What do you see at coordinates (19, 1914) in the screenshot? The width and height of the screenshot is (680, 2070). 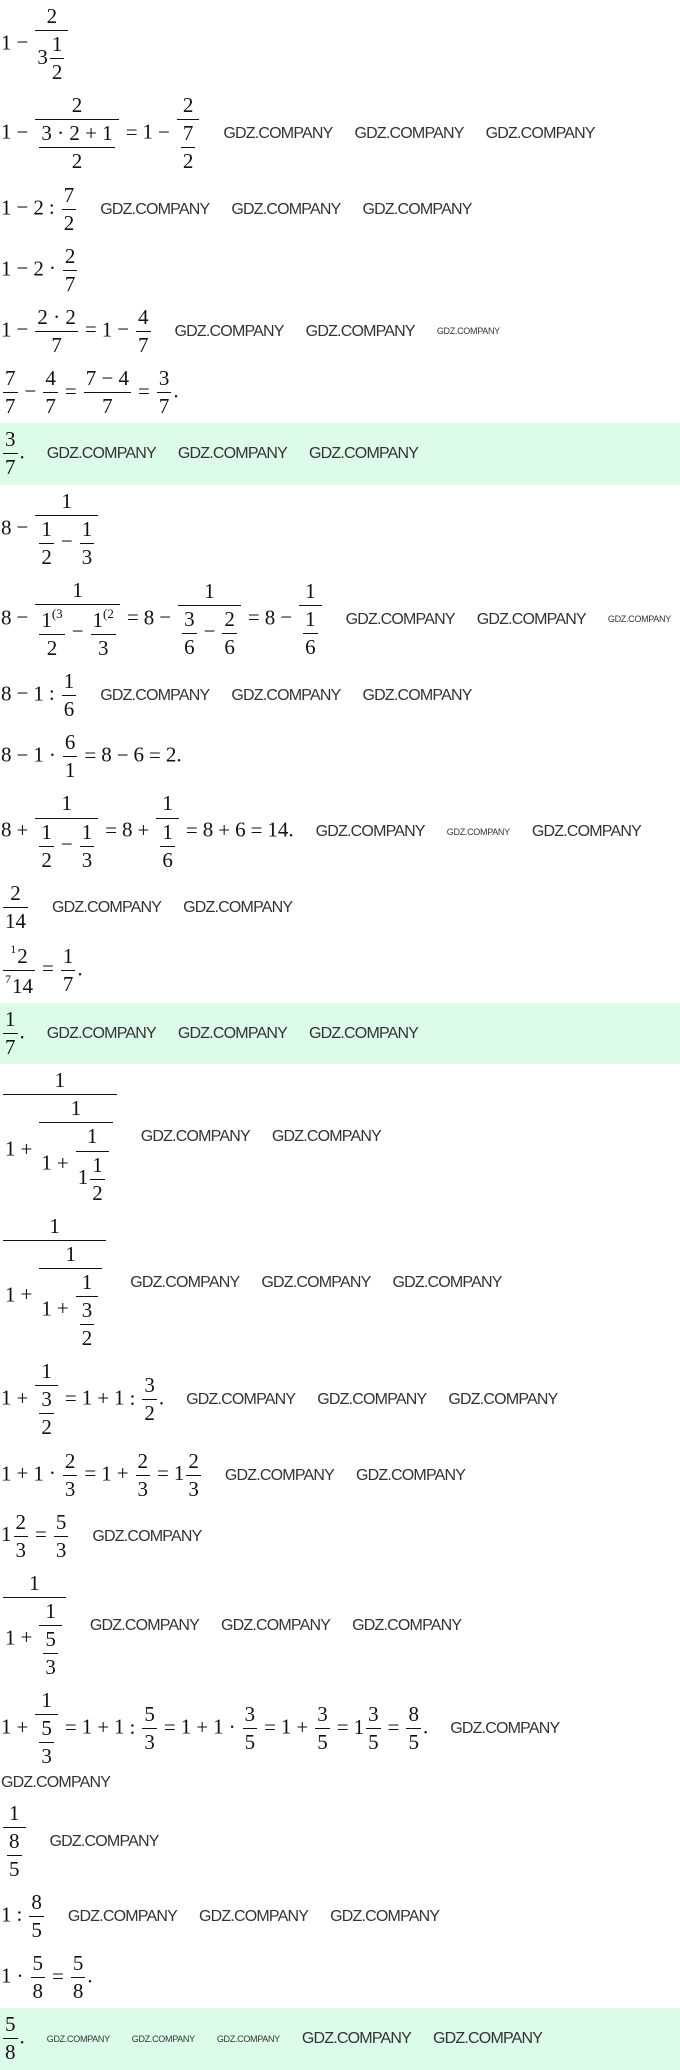 I see `operator: :` at bounding box center [19, 1914].